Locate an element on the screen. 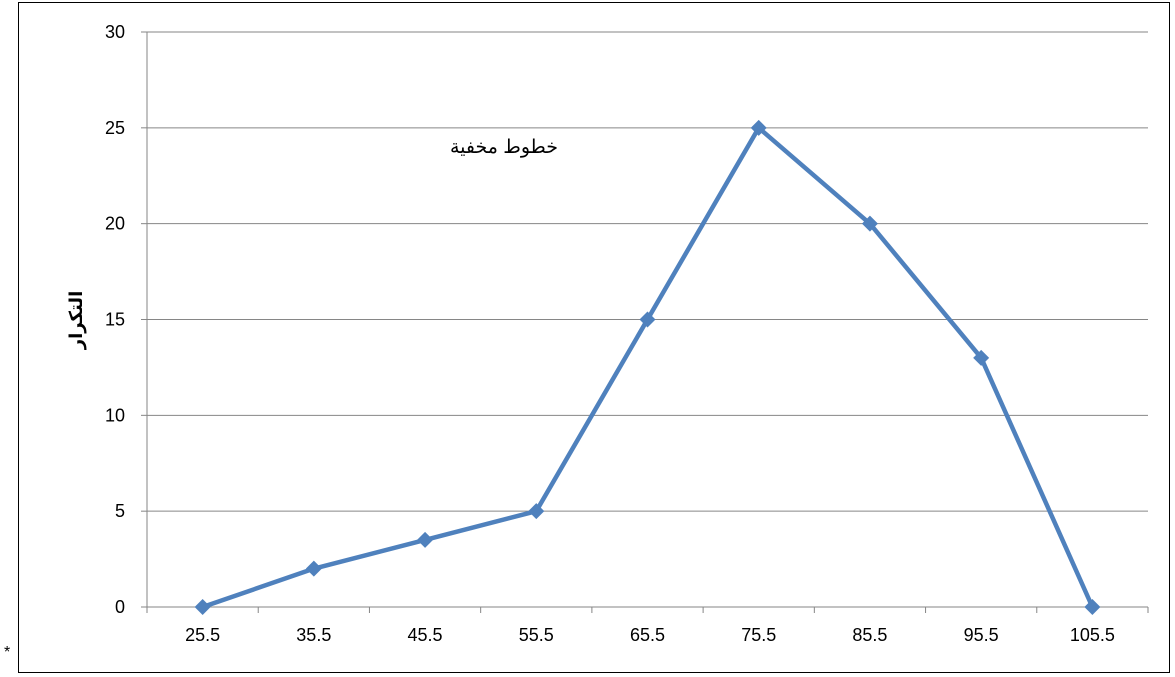 Image resolution: width=1175 pixels, height=677 pixels. x-tick-label-55.5: 55.5 is located at coordinates (536, 635).